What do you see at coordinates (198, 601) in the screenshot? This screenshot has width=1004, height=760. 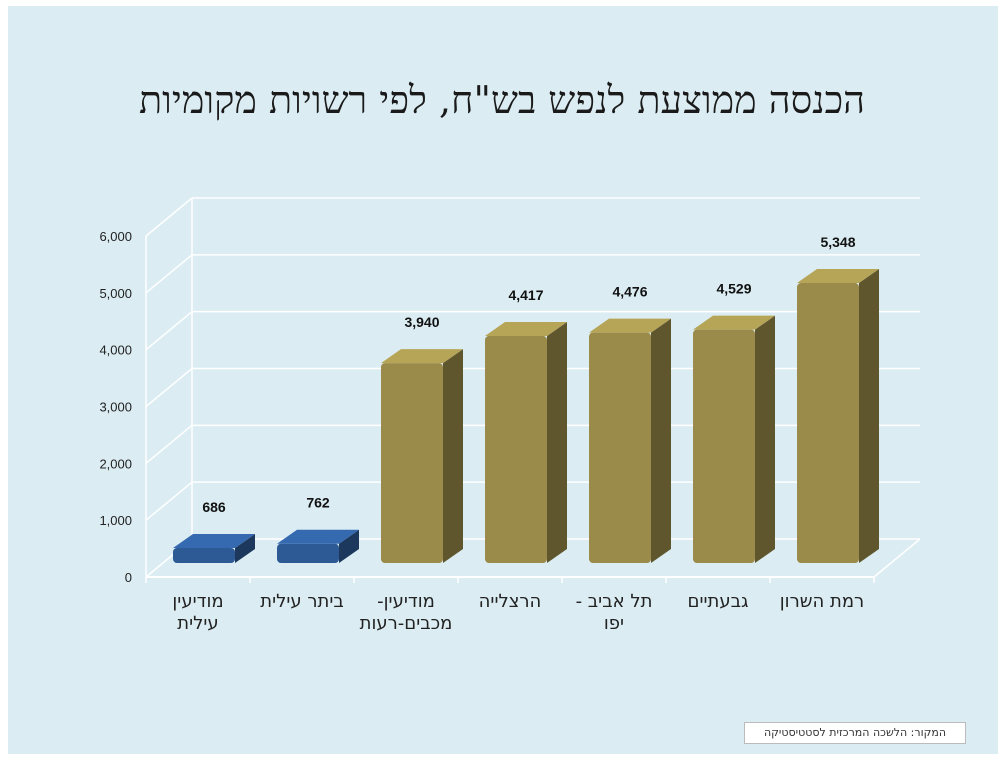 I see `category-label-line: מודיעין` at bounding box center [198, 601].